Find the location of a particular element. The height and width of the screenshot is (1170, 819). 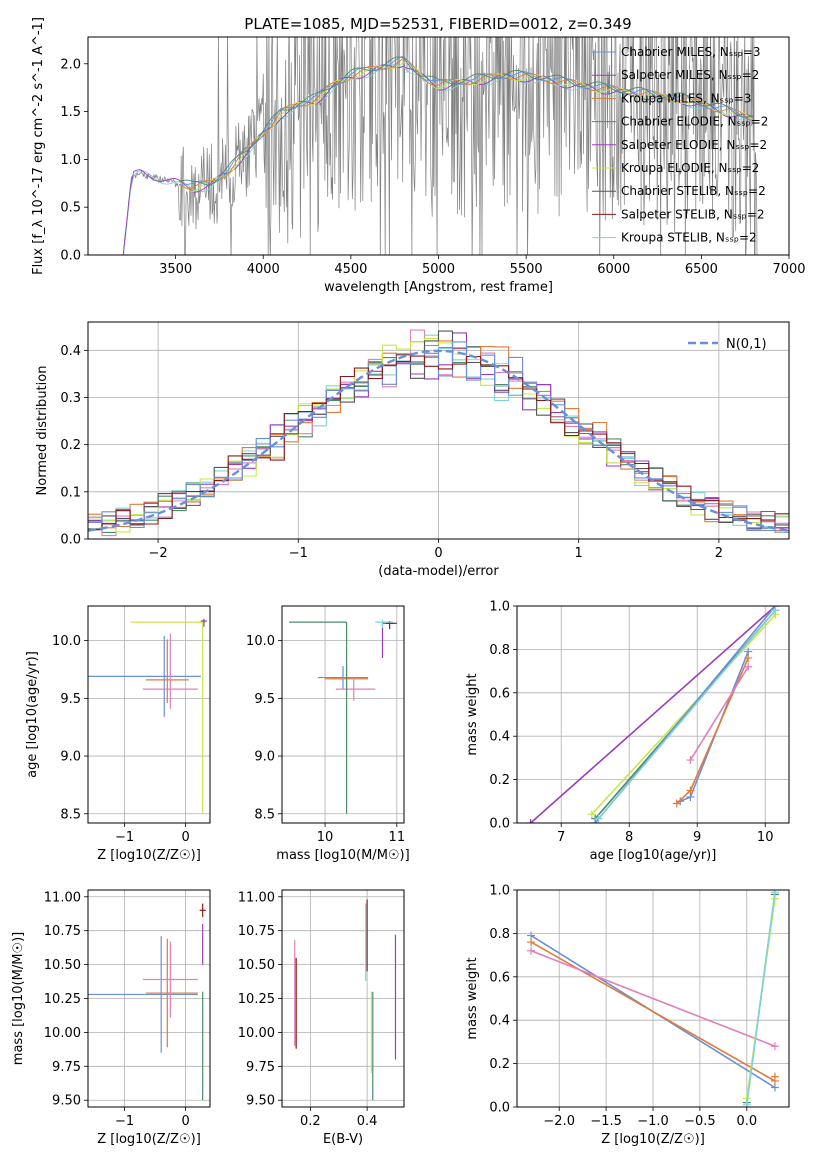

x-tick-label: 7 is located at coordinates (561, 837).